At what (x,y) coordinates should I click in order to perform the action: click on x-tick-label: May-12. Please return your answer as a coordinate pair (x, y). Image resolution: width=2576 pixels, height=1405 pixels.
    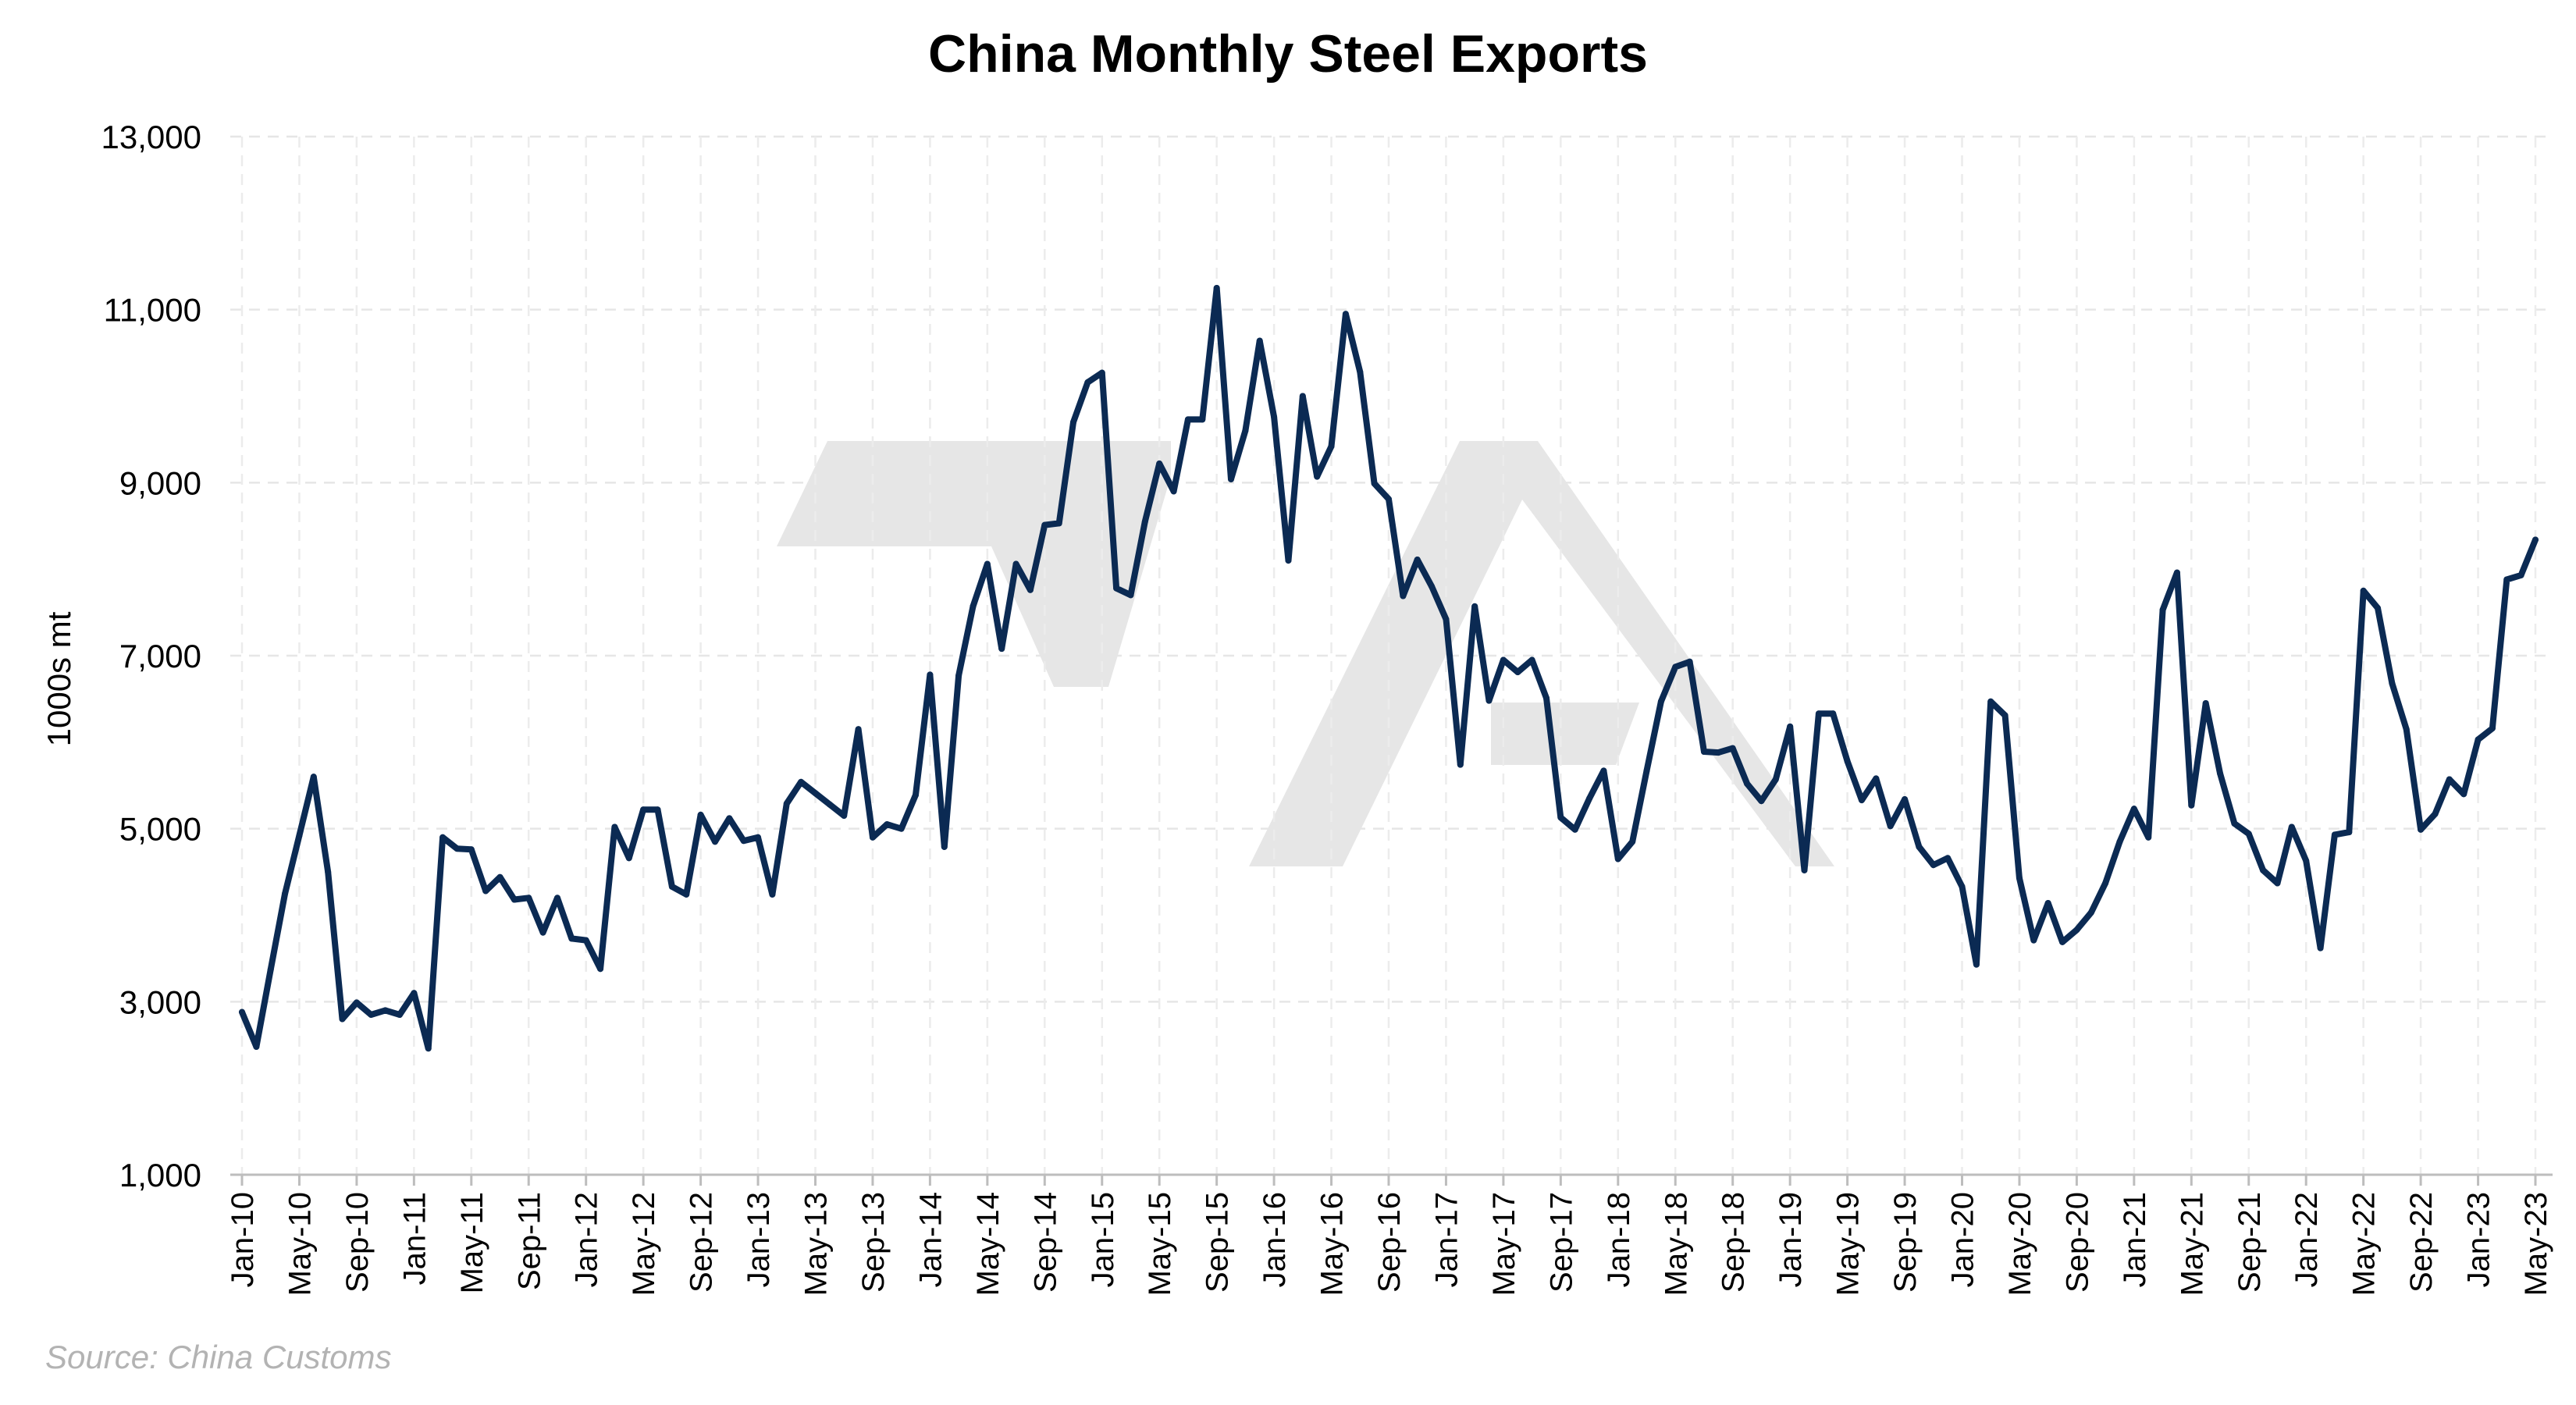
    Looking at the image, I should click on (644, 1244).